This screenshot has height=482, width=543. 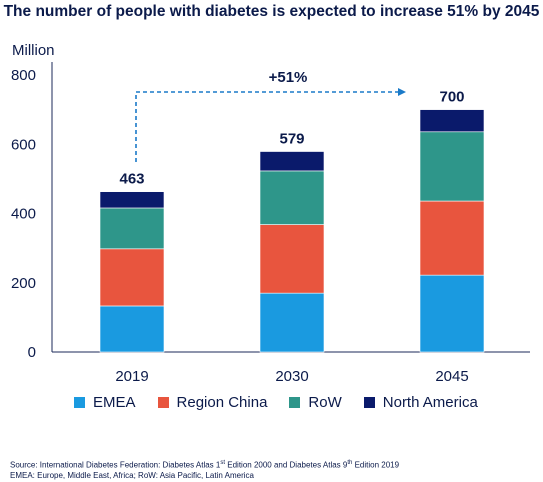 I want to click on bar-segment-north-america-2019, so click(x=132, y=200).